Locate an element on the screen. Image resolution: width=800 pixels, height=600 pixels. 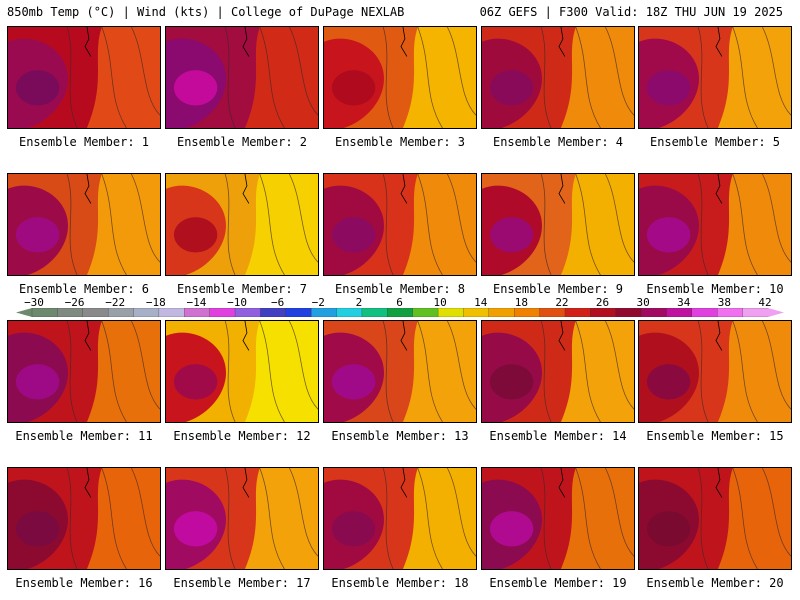
colorbar-tick-label: 6 is located at coordinates (399, 302).